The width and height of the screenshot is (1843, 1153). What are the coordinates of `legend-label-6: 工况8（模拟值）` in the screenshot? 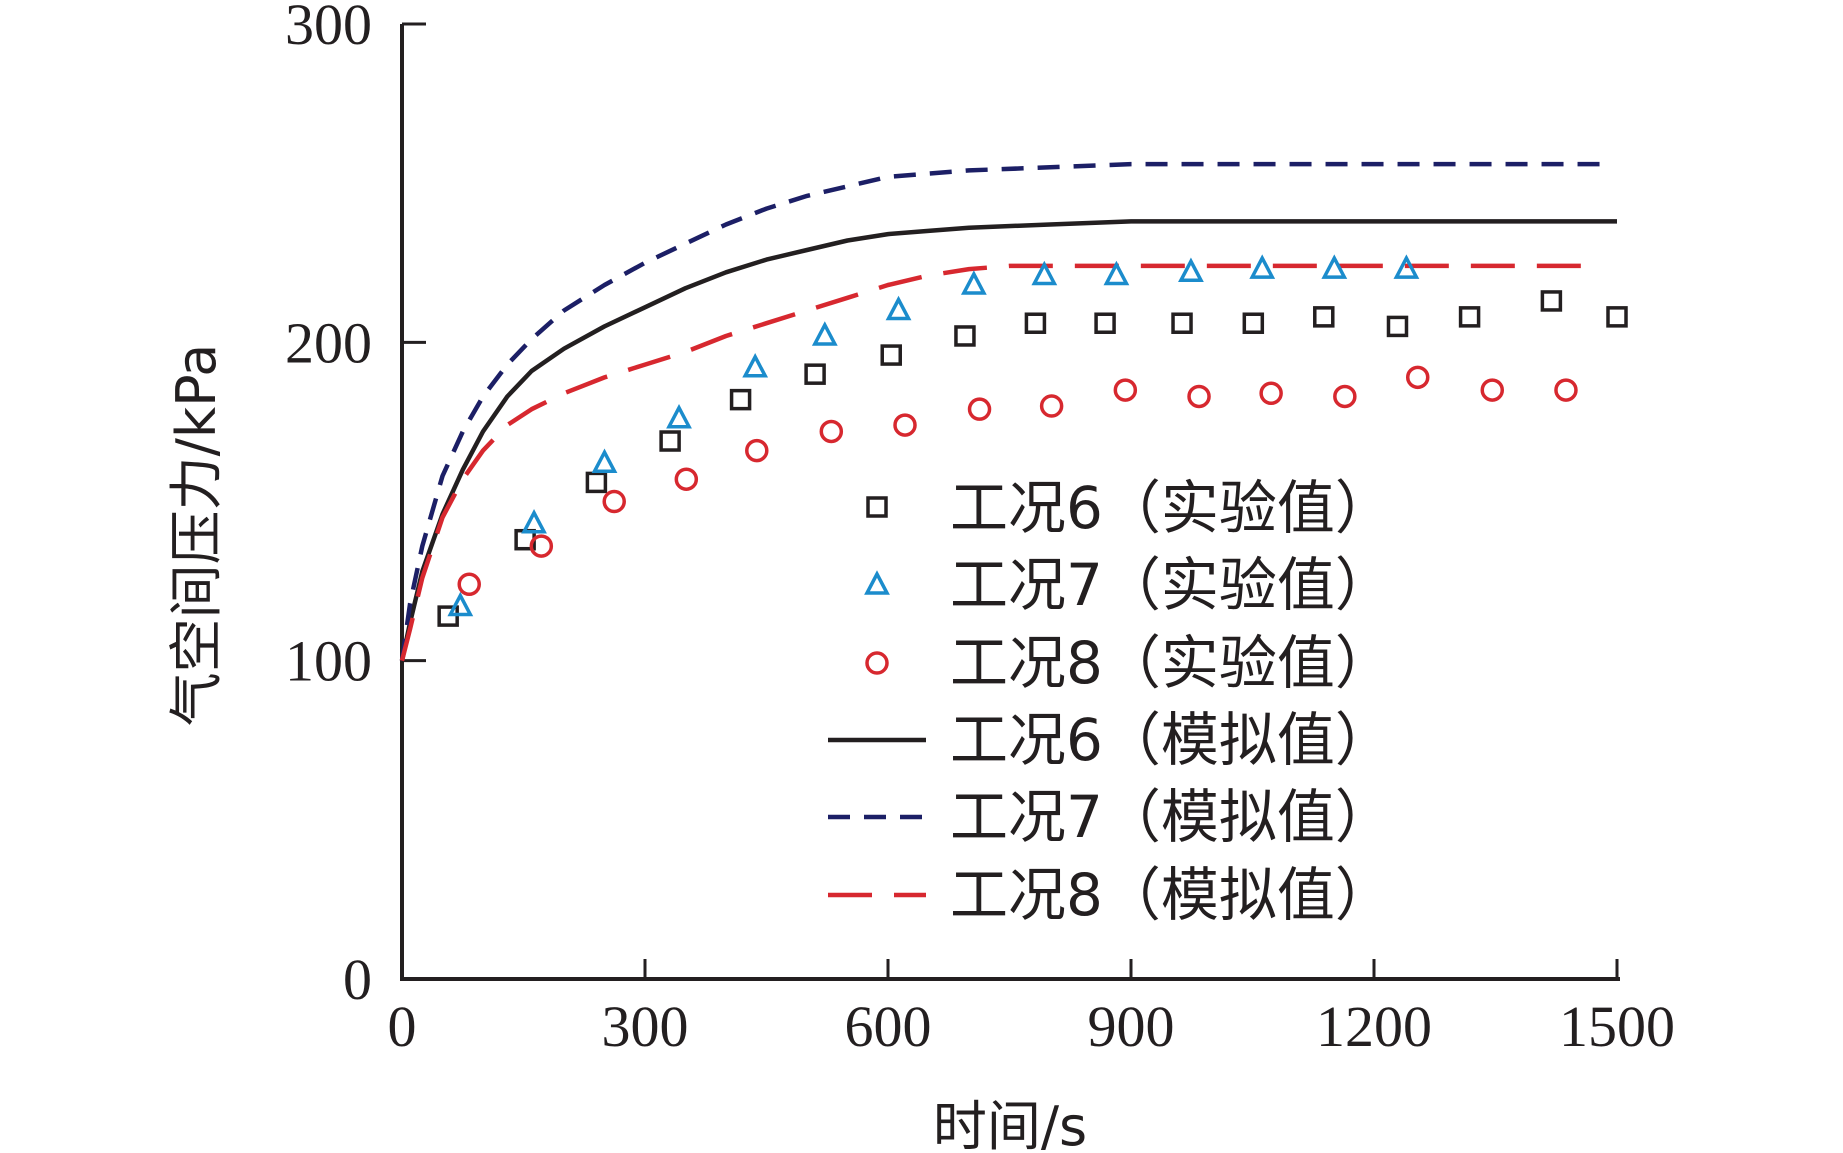 It's located at (1171, 895).